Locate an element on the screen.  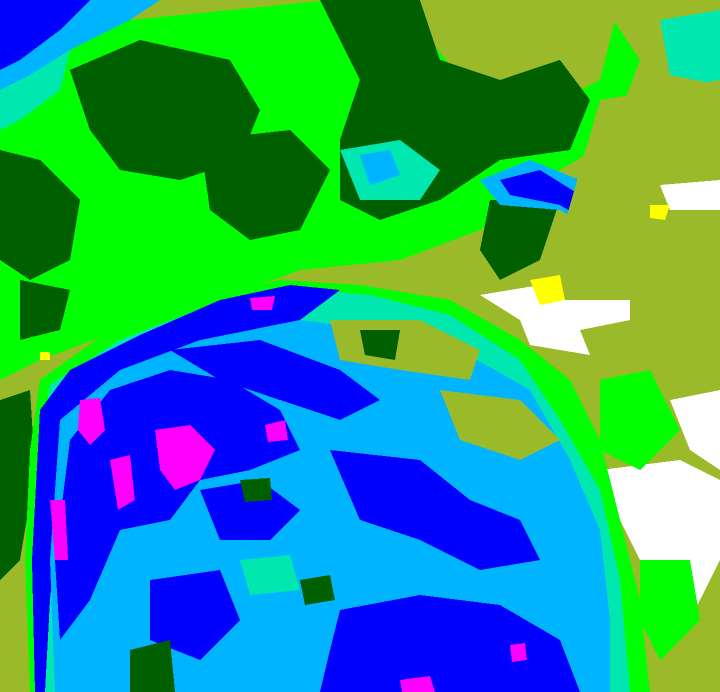
olive-region is located at coordinates (500, 425).